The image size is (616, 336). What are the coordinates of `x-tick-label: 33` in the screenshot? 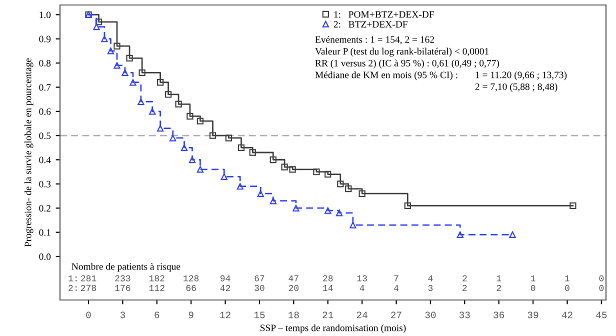 It's located at (464, 315).